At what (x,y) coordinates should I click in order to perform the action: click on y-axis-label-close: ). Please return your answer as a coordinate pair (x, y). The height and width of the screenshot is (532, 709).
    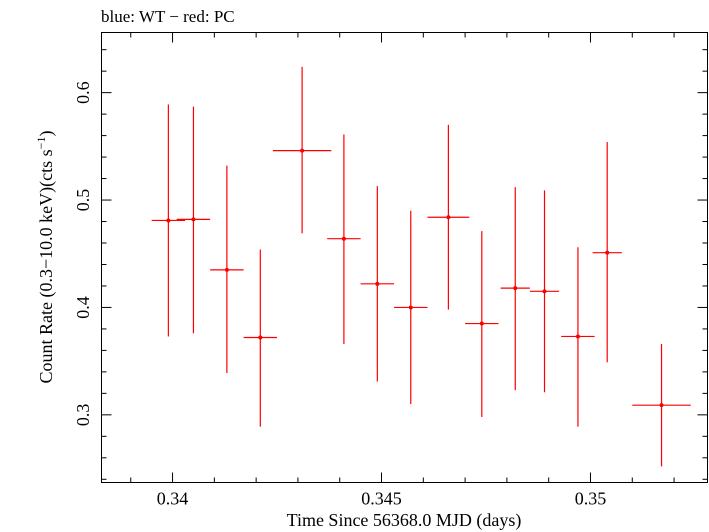
    Looking at the image, I should click on (46, 134).